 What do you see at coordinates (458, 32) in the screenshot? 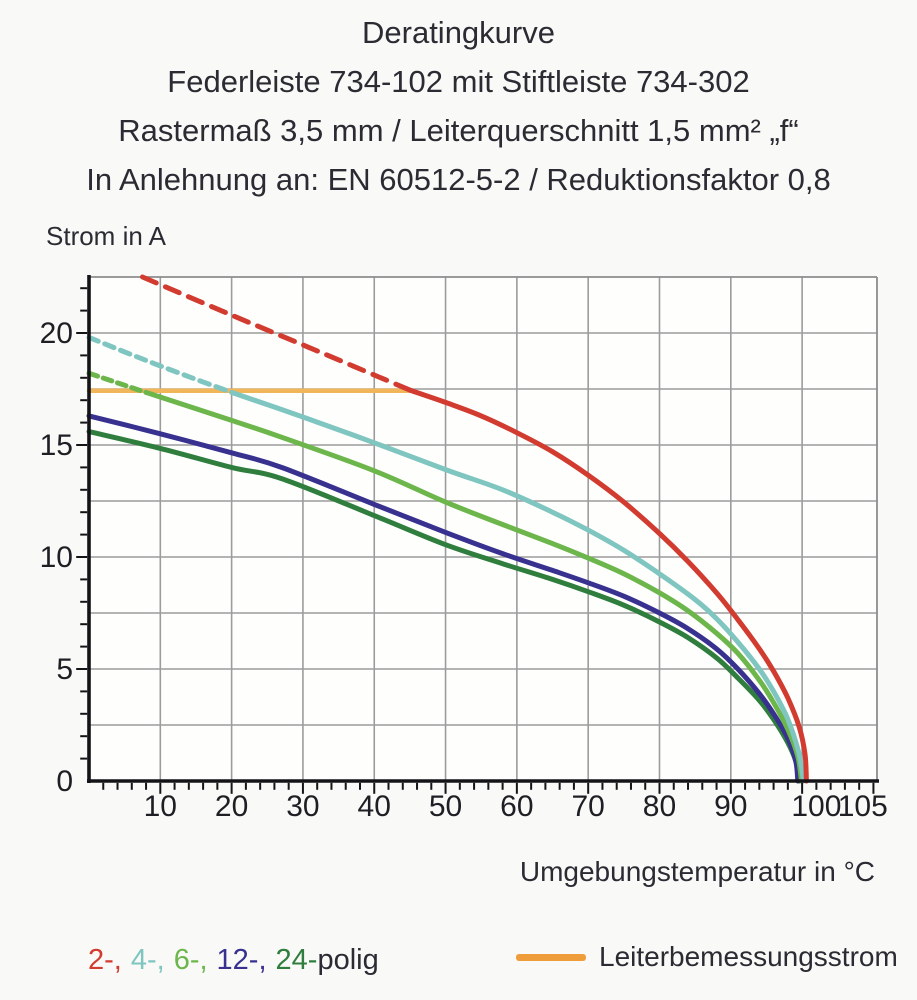
I see `title-line-1: Deratingkurve` at bounding box center [458, 32].